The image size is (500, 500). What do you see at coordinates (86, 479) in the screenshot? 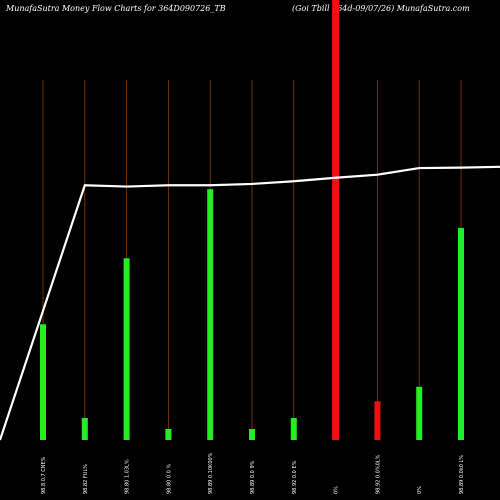
I see `x-tick-label: 98.82 FUL%` at bounding box center [86, 479].